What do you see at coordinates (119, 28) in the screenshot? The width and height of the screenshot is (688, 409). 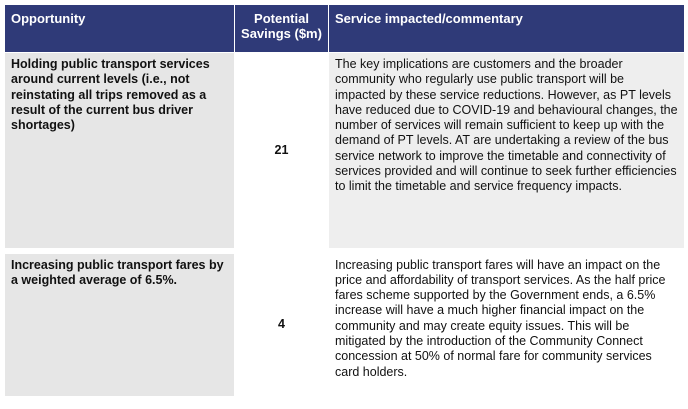 I see `header-opportunity: Opportunity` at bounding box center [119, 28].